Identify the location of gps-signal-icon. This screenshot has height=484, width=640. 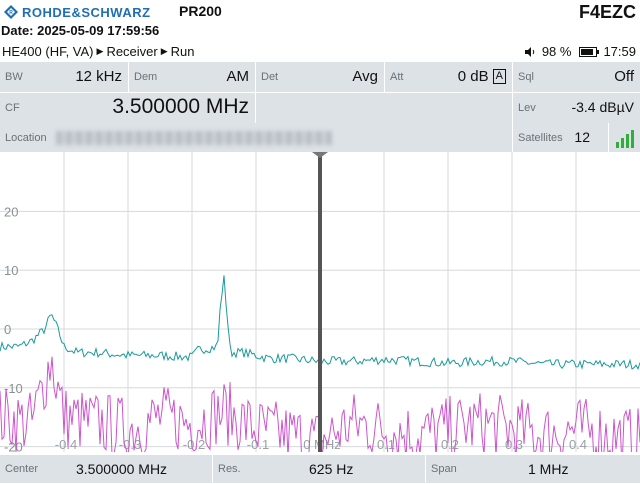
(625, 139).